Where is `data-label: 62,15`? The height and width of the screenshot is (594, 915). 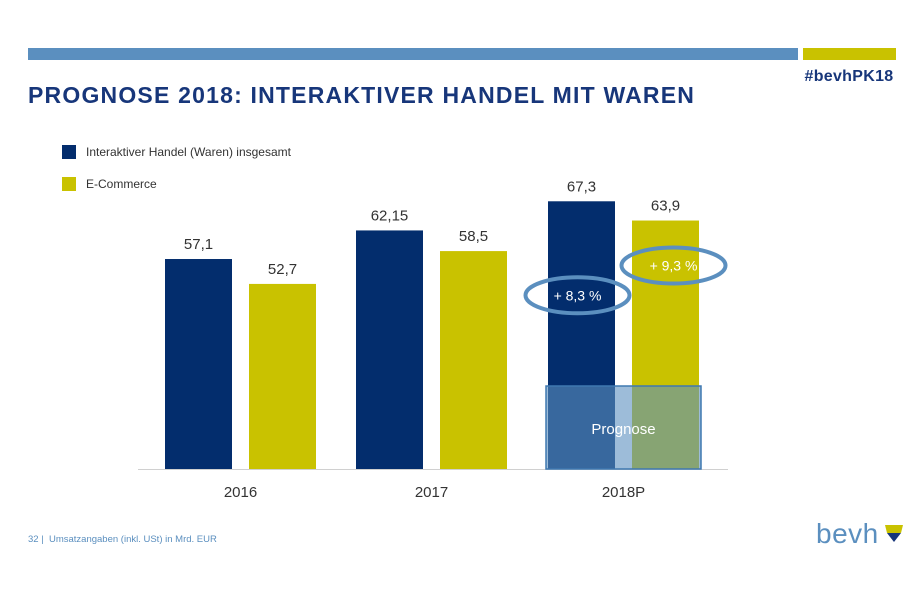
data-label: 62,15 is located at coordinates (390, 215).